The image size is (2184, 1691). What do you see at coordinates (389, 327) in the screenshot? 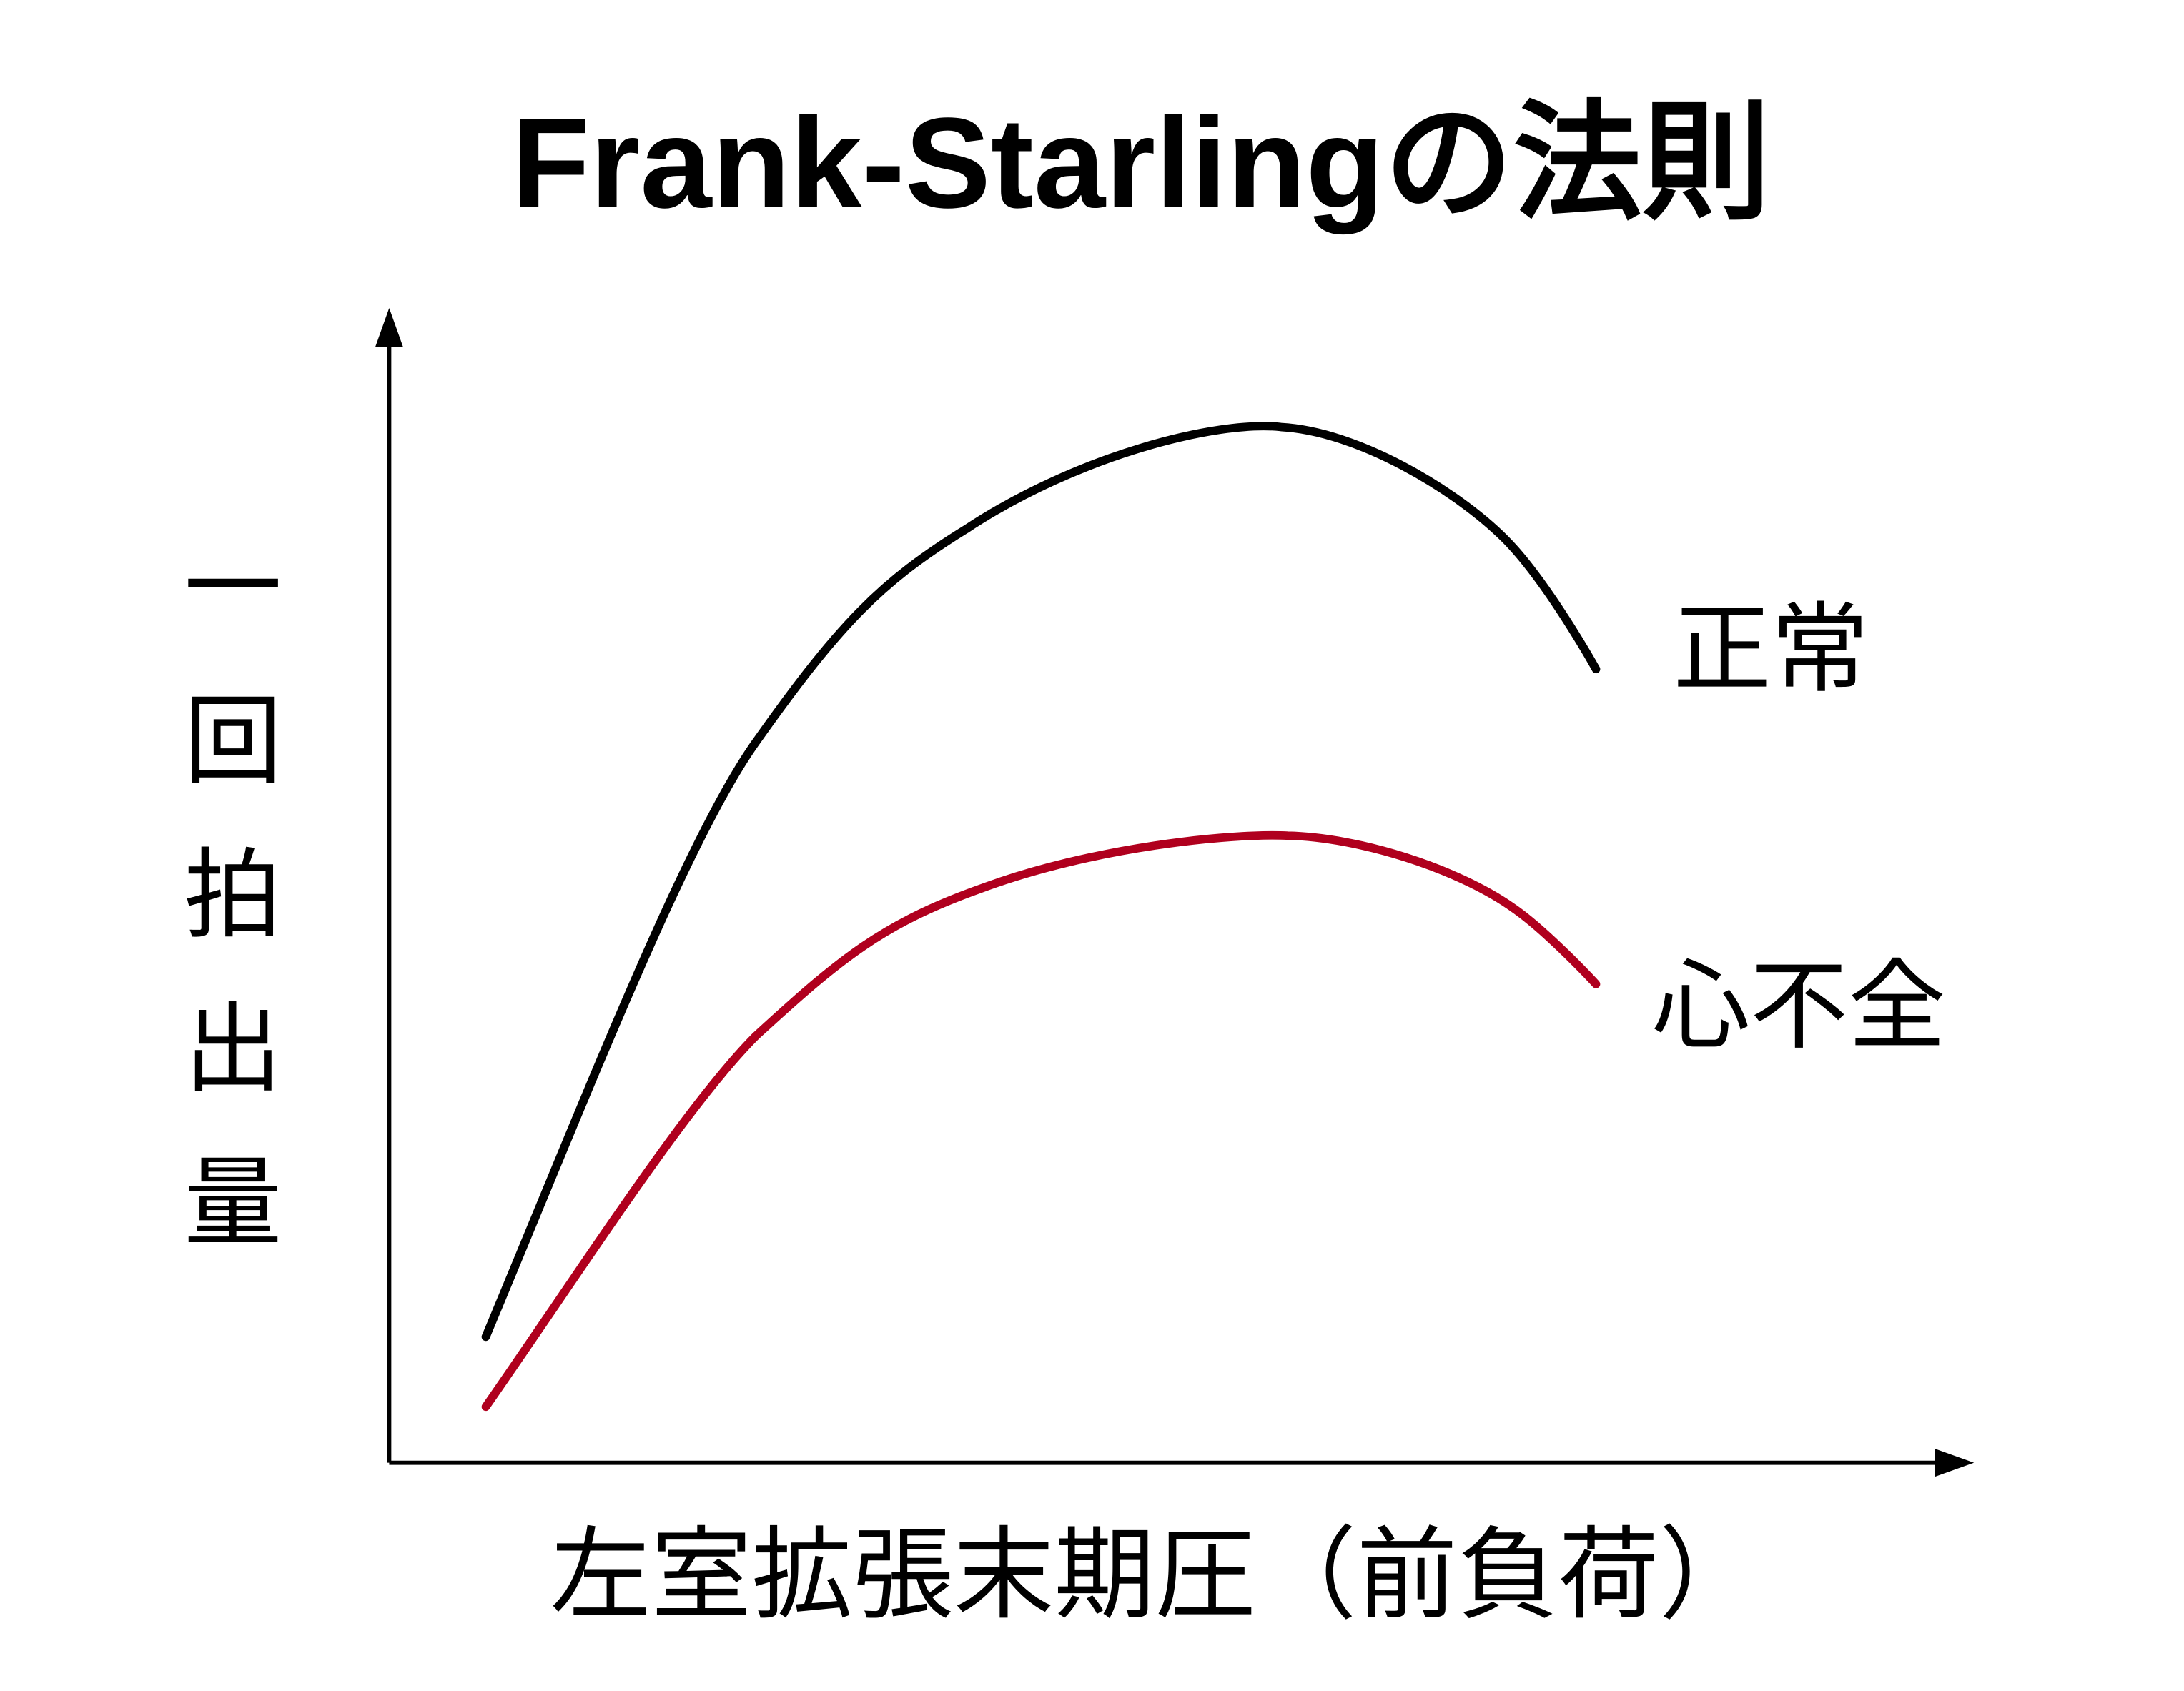
I see `y-axis-arrow` at bounding box center [389, 327].